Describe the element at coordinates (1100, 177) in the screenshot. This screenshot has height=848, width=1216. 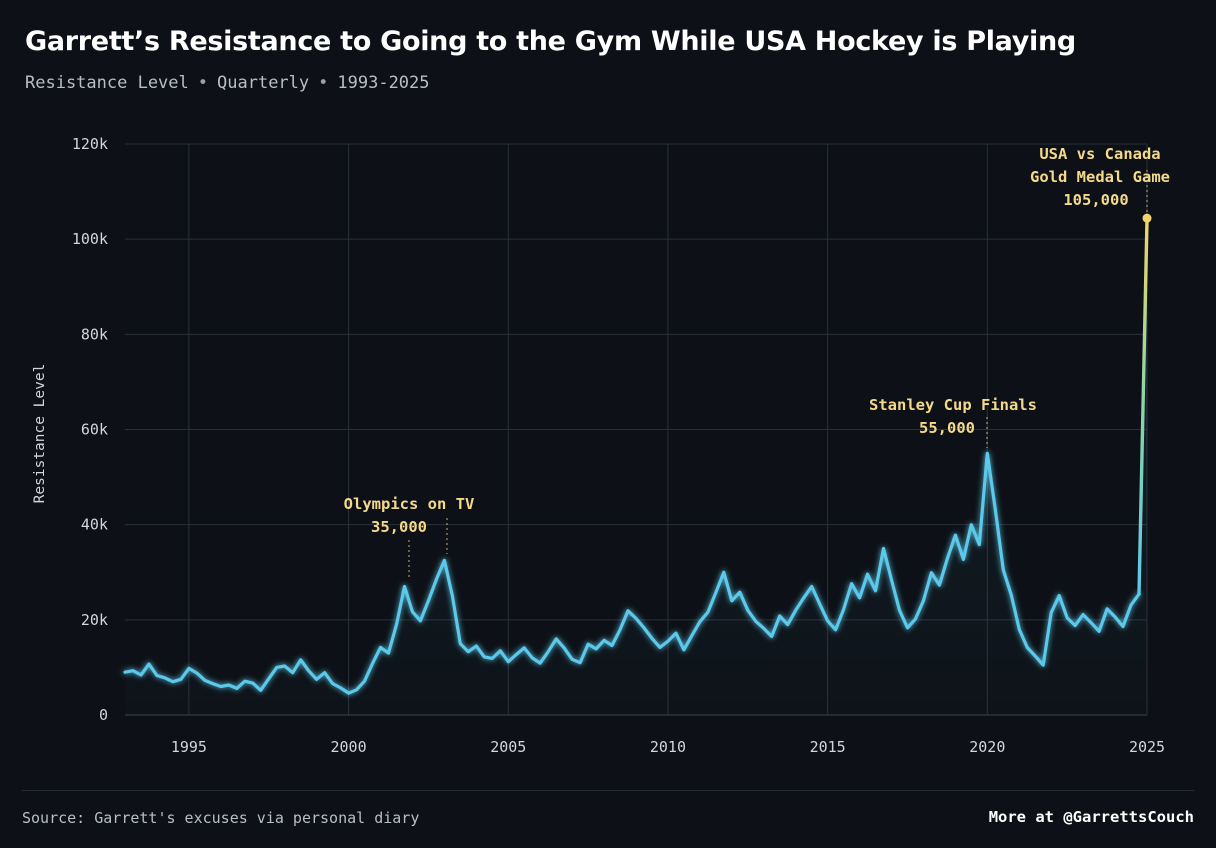
I see `annotation-label: Gold Medal Game` at that location.